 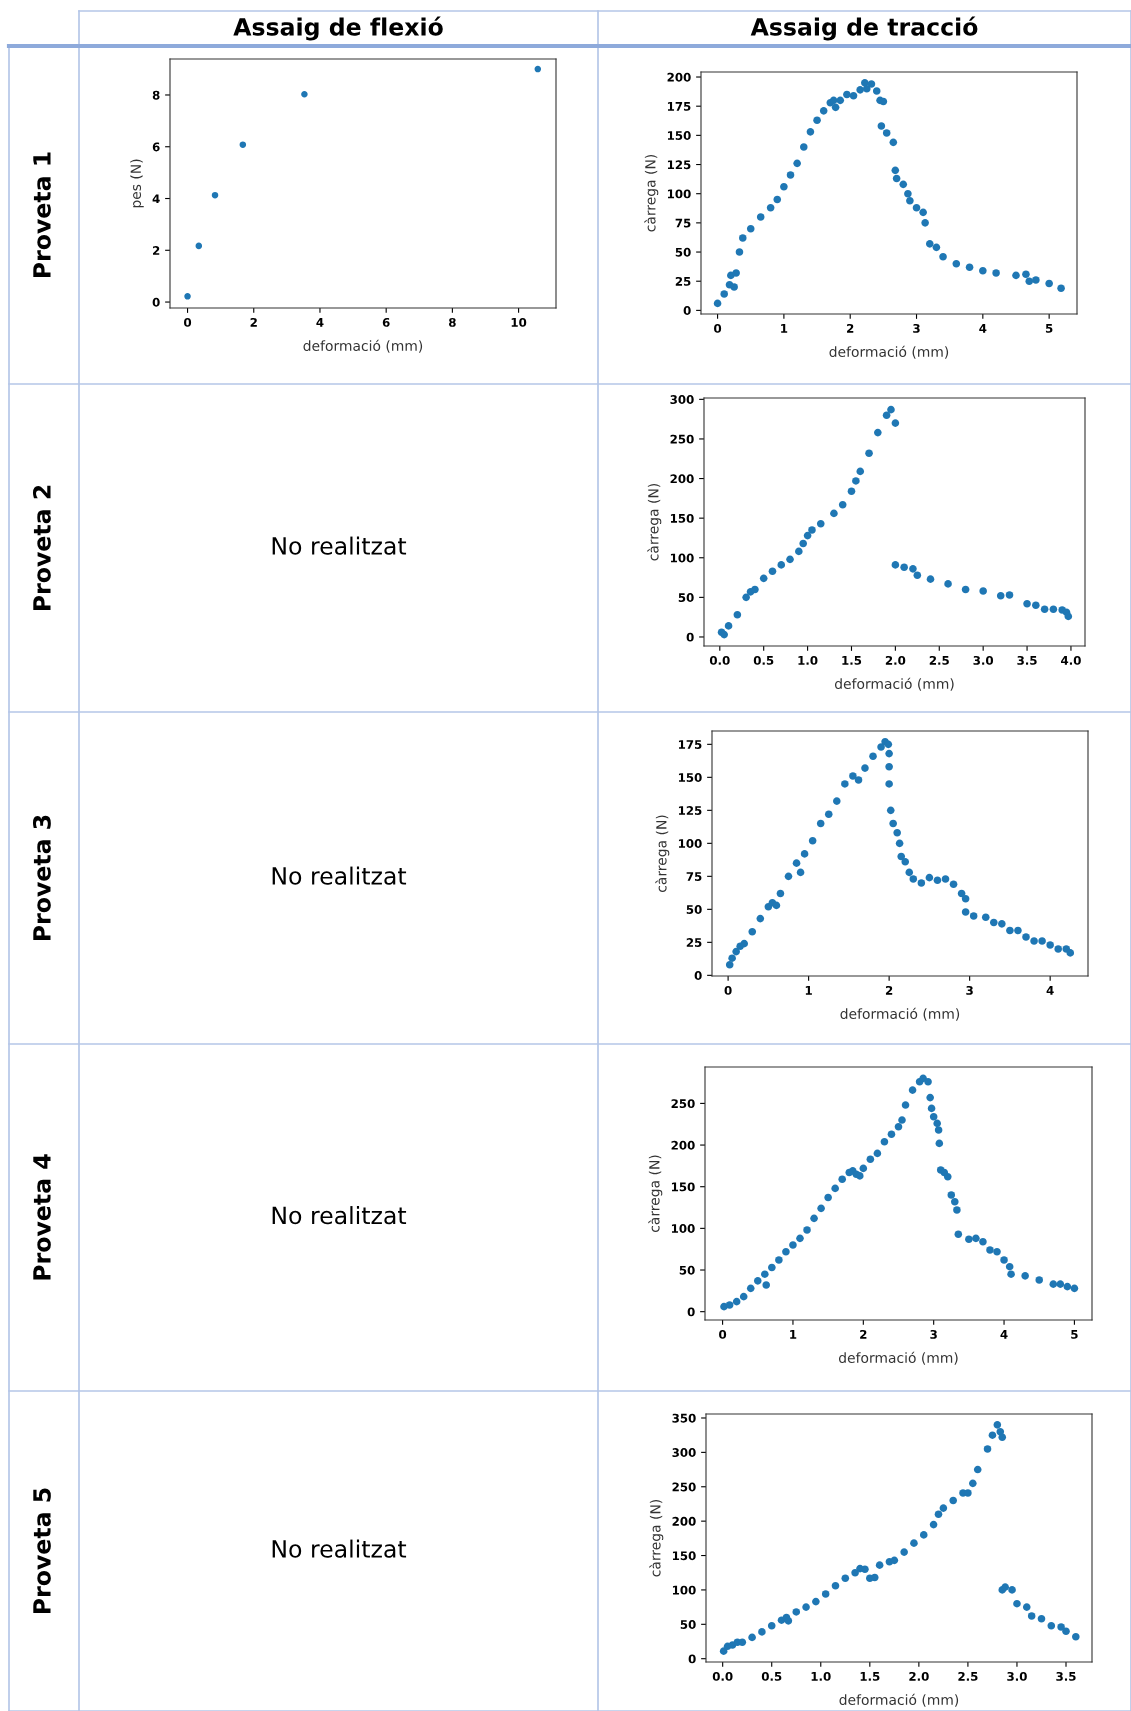 What do you see at coordinates (386, 322) in the screenshot?
I see `x-tick-label: 6` at bounding box center [386, 322].